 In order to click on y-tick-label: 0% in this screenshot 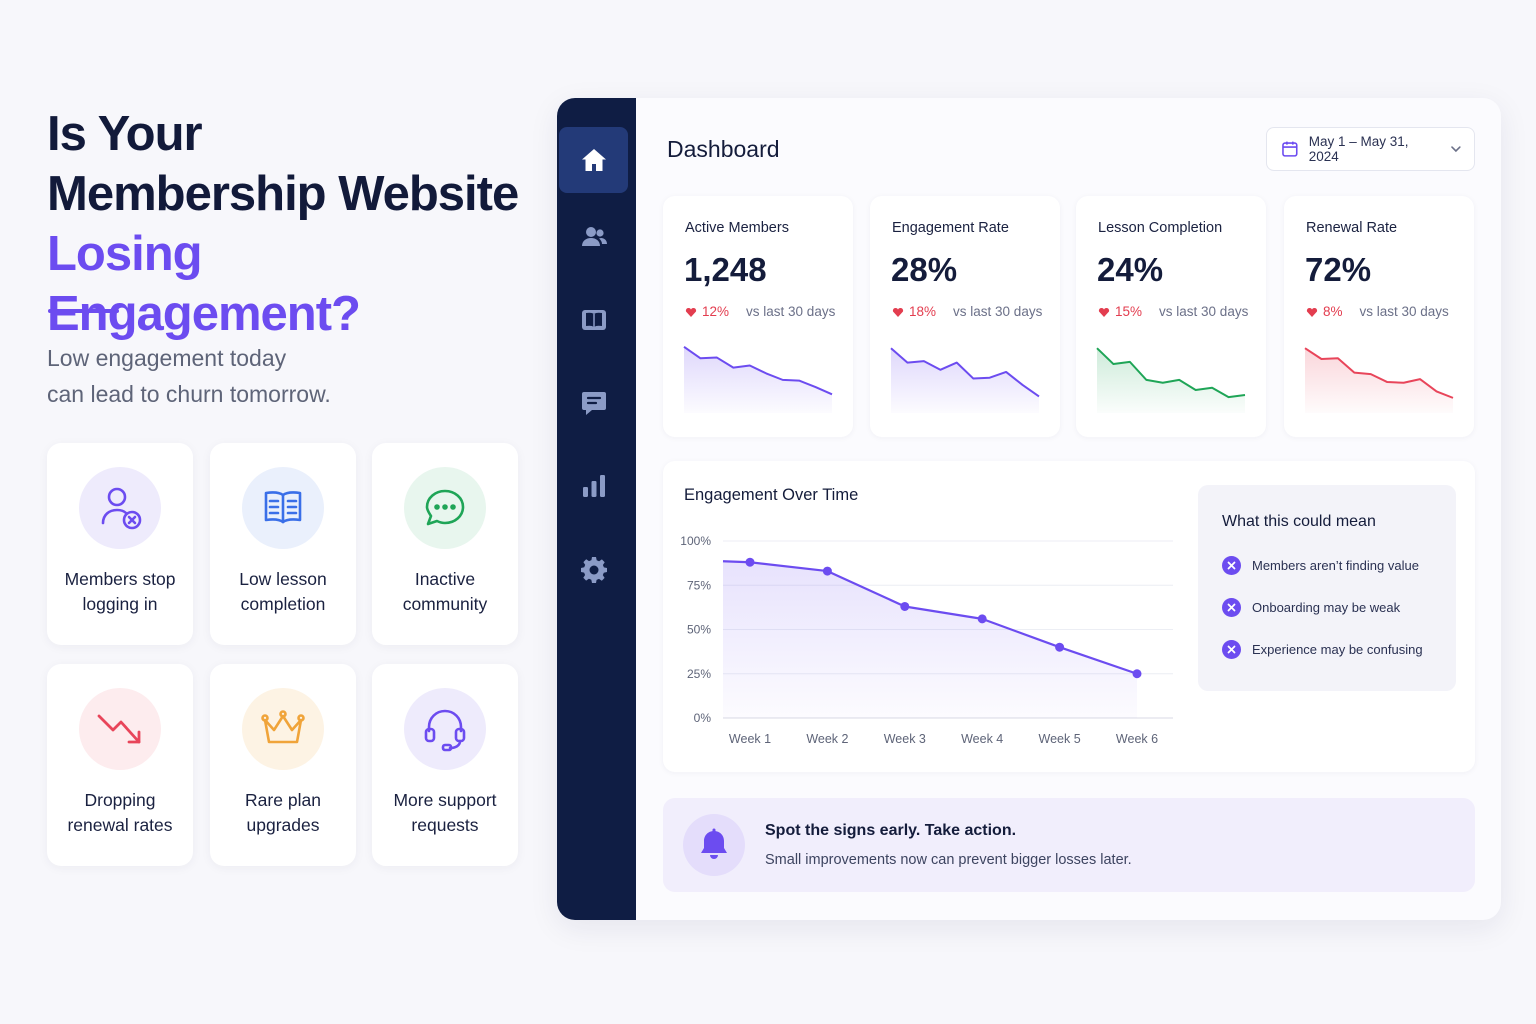, I will do `click(703, 718)`.